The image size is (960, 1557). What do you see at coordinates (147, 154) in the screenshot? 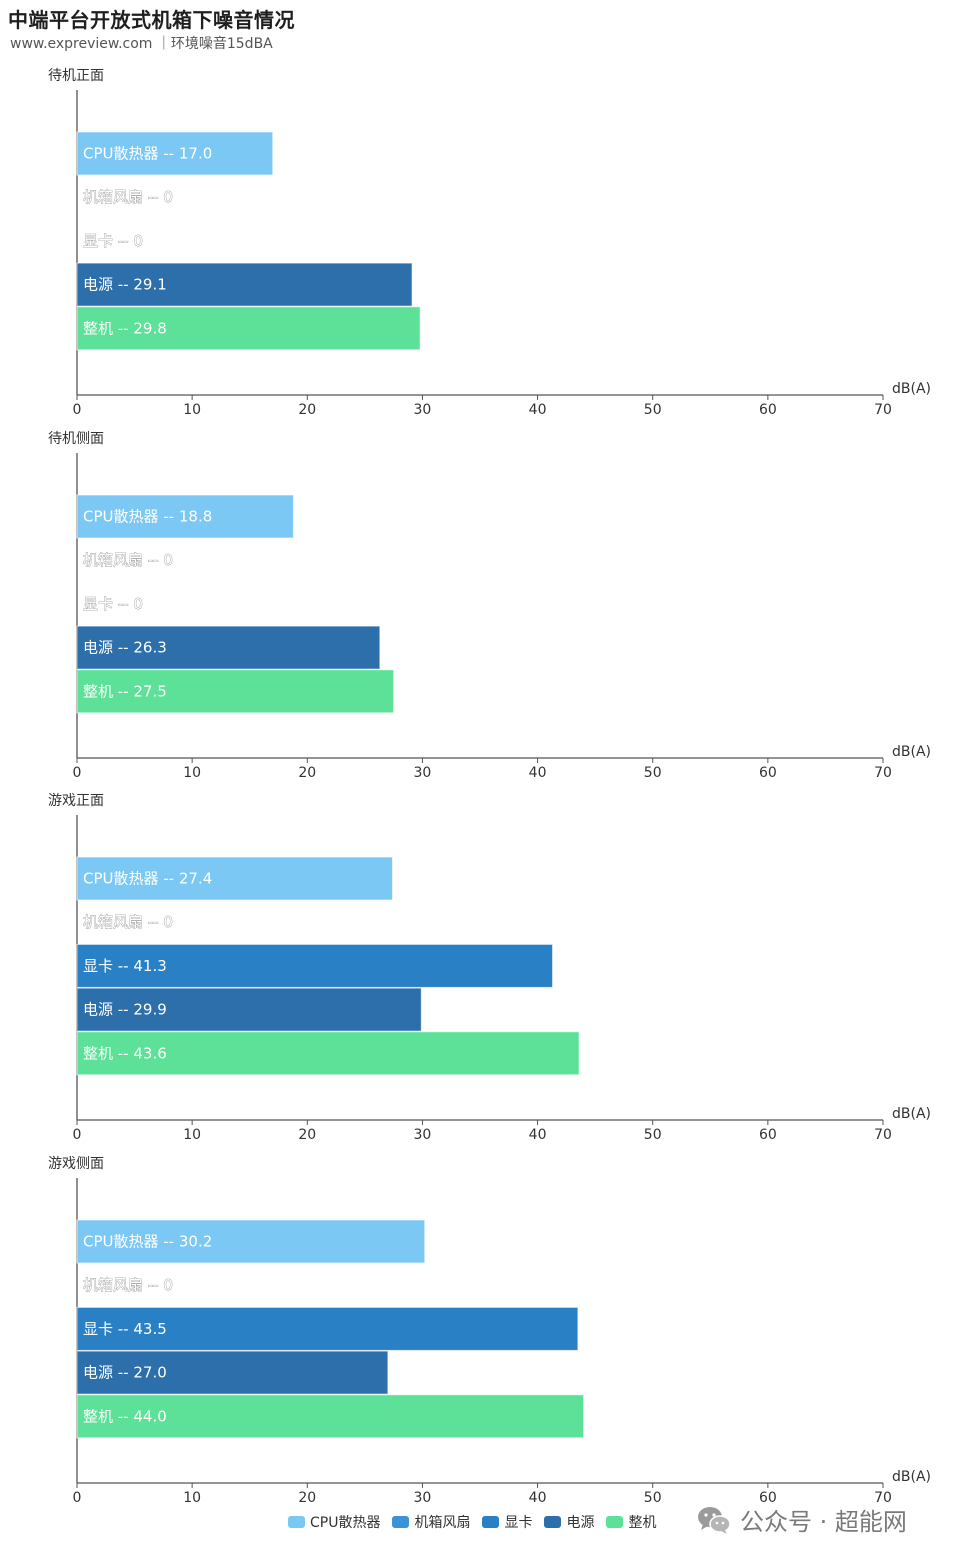
I see `bar-data-label: CPU散热器 -- 17.0` at bounding box center [147, 154].